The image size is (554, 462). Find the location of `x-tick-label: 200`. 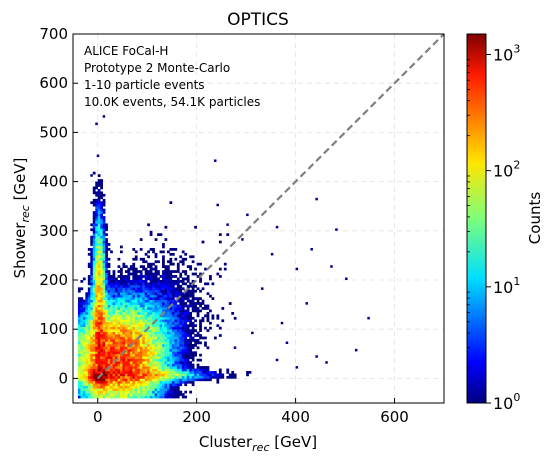

x-tick-label: 200 is located at coordinates (196, 417).